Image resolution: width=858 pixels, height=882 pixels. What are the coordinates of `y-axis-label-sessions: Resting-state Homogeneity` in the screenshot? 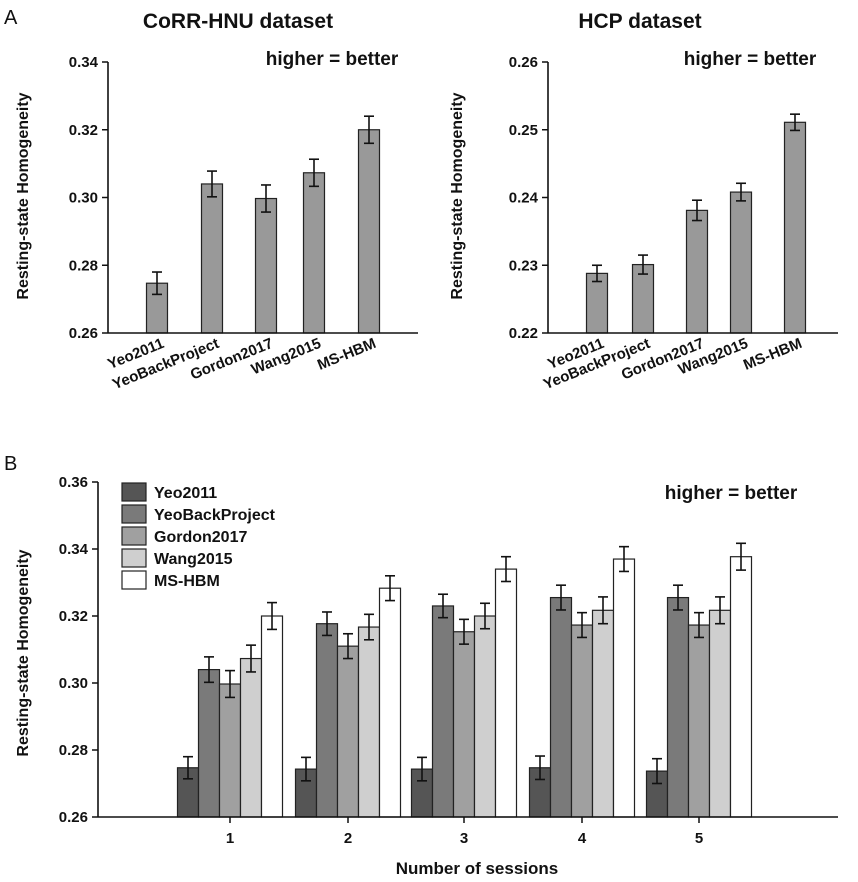 It's located at (23, 652).